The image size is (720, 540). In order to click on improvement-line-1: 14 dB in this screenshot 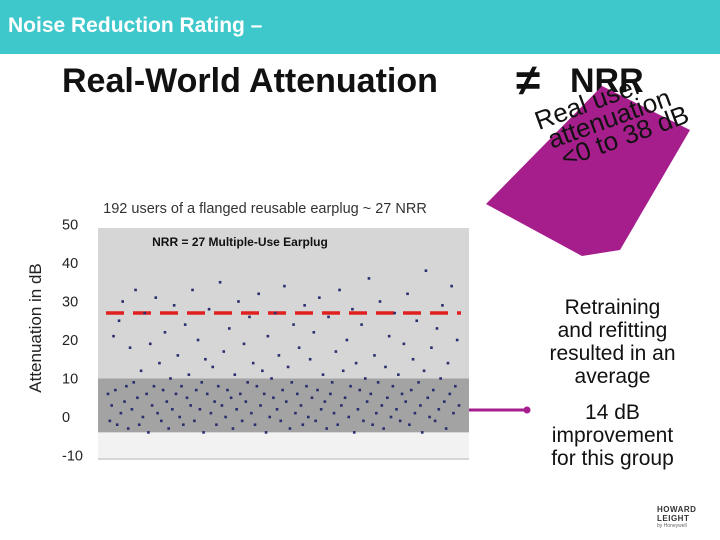, I will do `click(612, 412)`.